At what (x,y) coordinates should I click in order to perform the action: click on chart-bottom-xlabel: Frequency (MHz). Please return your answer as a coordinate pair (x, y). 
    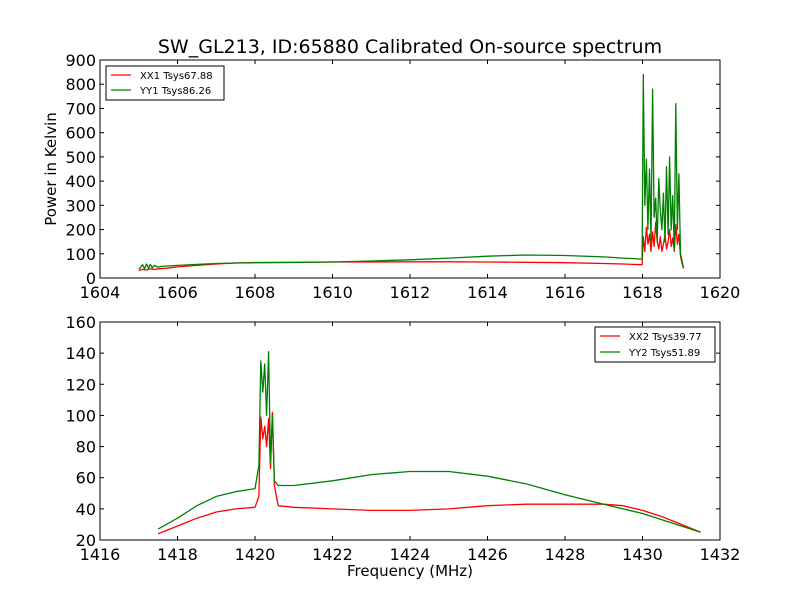
    Looking at the image, I should click on (410, 571).